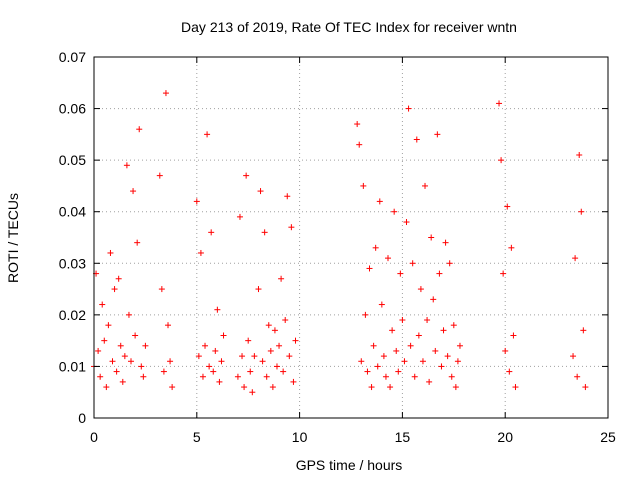 This screenshot has width=640, height=480. Describe the element at coordinates (72, 237) in the screenshot. I see `y-tick-labels: 0 0.01 0.02 0.03 0.04 0.05 0.06 0.07` at that location.